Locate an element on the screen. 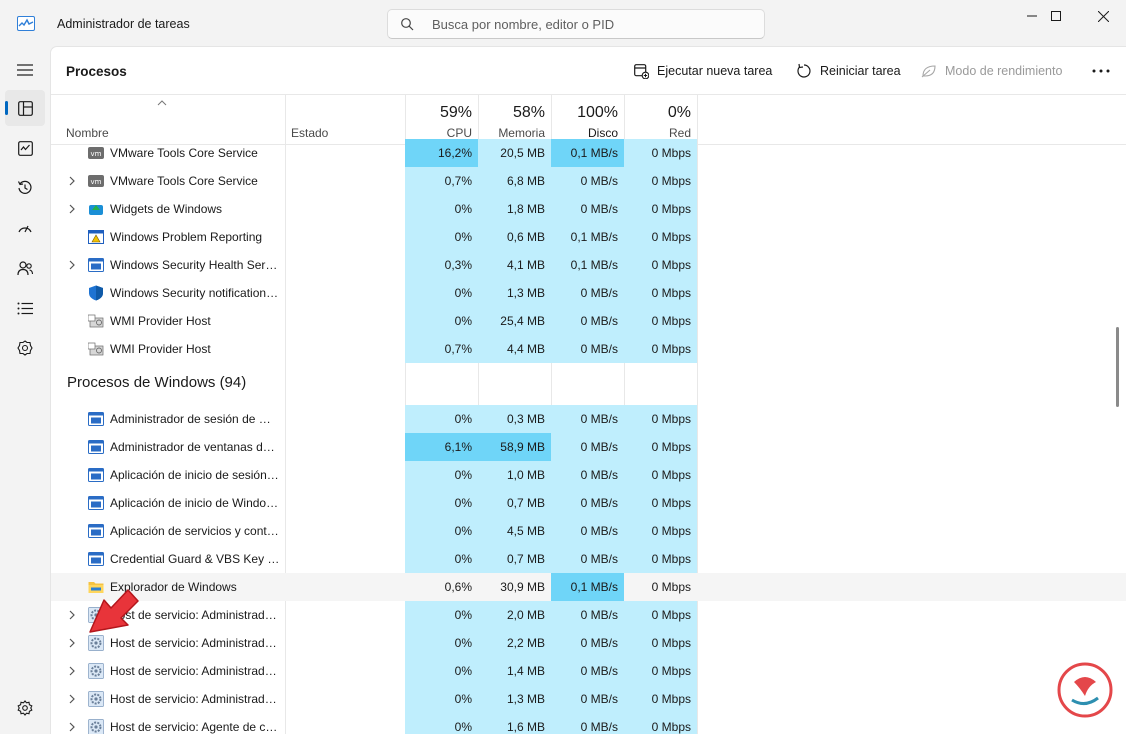 This screenshot has width=1126, height=734. nav-startup-apps is located at coordinates (25, 228).